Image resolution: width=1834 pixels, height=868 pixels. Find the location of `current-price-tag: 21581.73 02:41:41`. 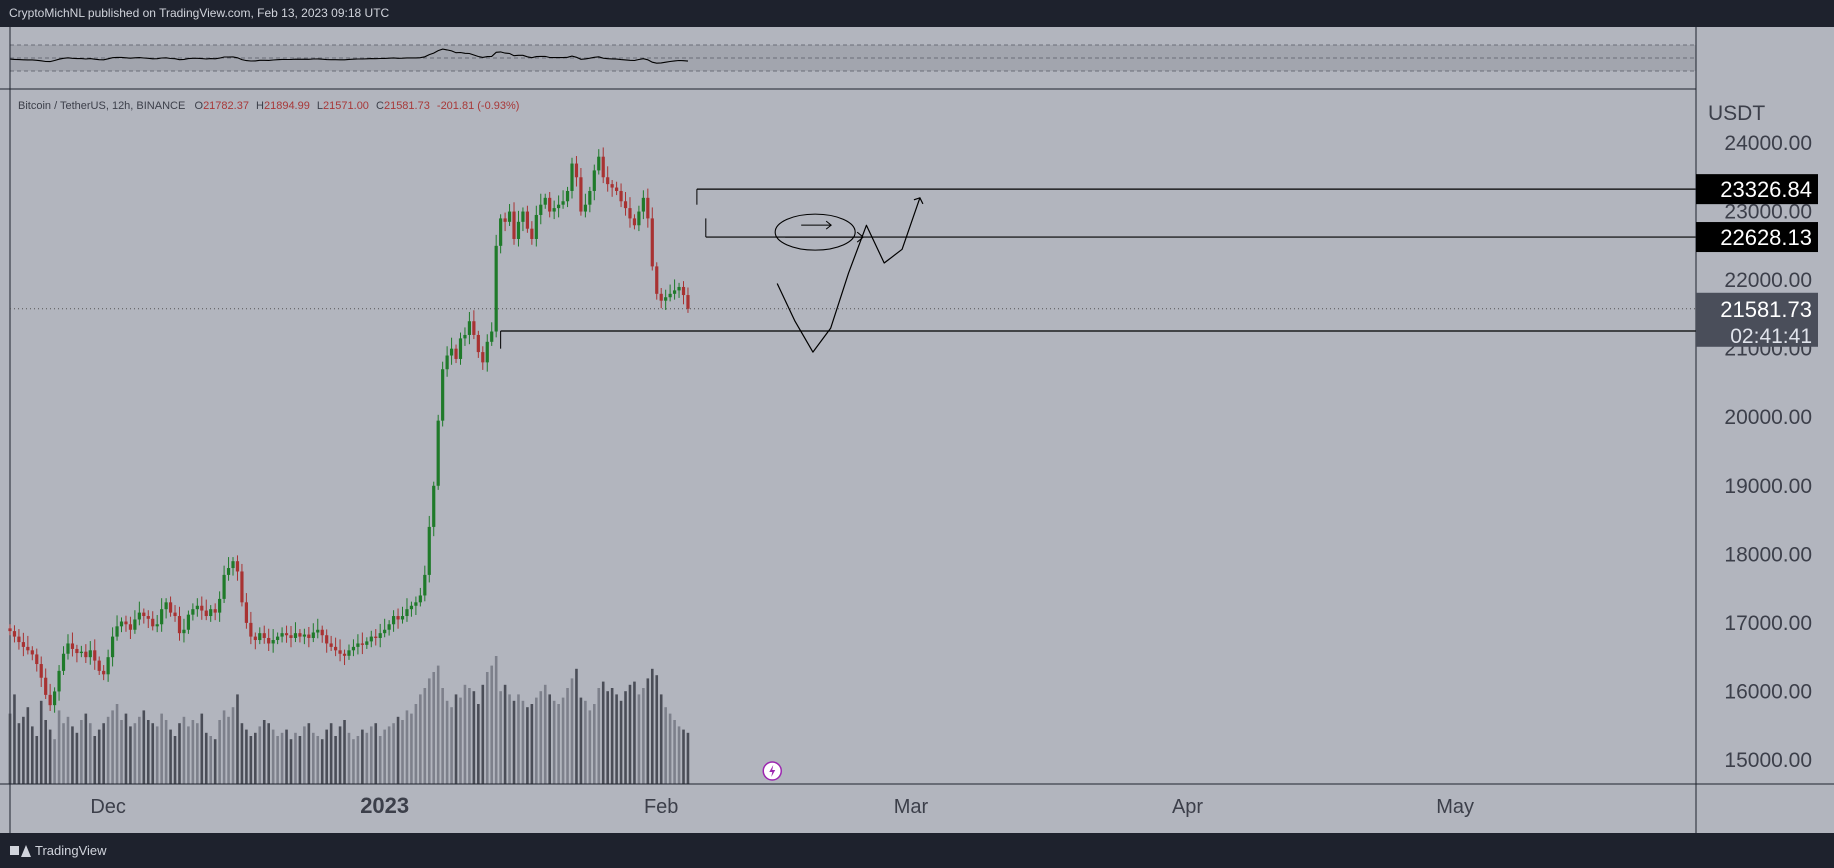

current-price-tag: 21581.73 02:41:41 is located at coordinates (1757, 320).